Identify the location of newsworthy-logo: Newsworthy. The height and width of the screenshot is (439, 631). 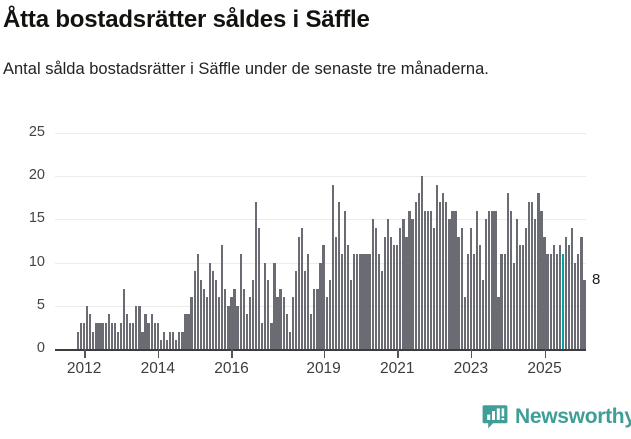
(556, 417).